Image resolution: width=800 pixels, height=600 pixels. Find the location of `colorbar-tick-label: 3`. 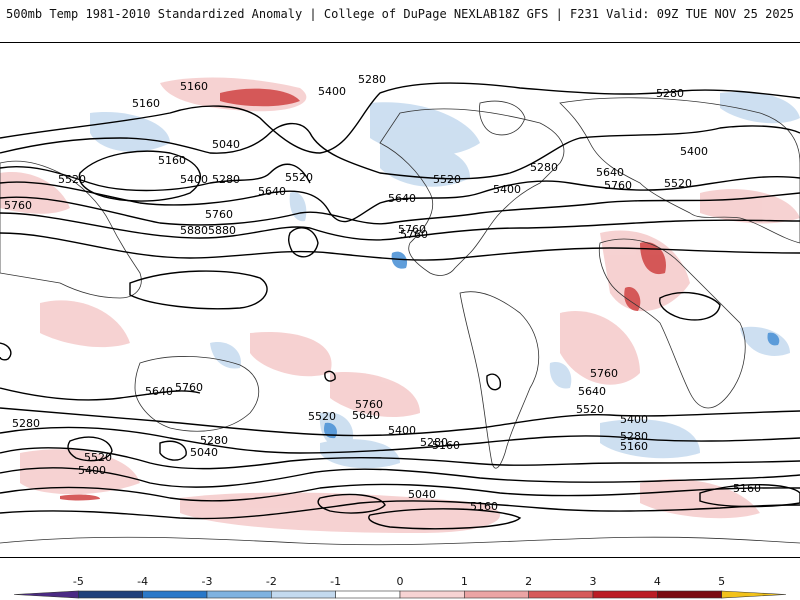

colorbar-tick-label: 3 is located at coordinates (593, 581).